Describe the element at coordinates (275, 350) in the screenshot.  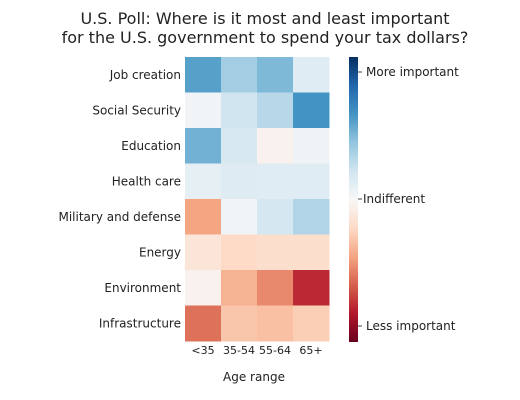
I see `column-label: 55-64` at that location.